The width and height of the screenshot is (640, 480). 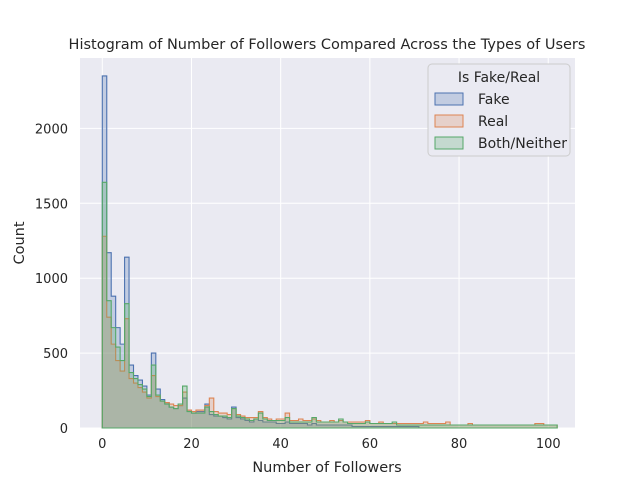 I want to click on y-tick-label: 500, so click(x=55, y=354).